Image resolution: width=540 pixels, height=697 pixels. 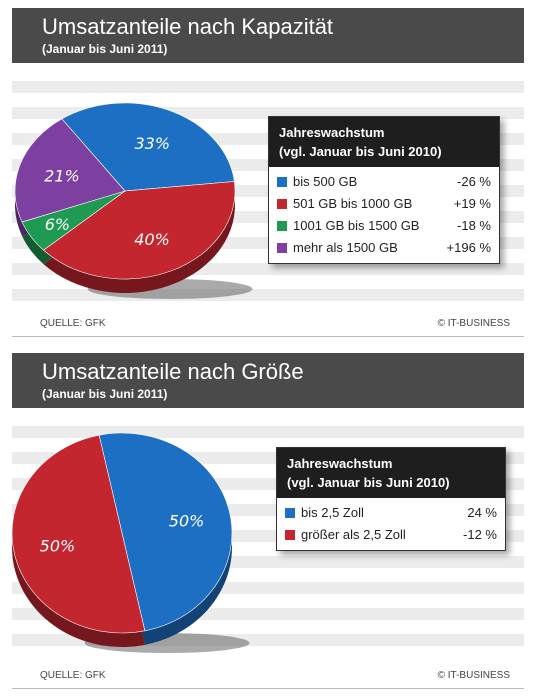 I want to click on pie-slice-label: 33%, so click(x=152, y=143).